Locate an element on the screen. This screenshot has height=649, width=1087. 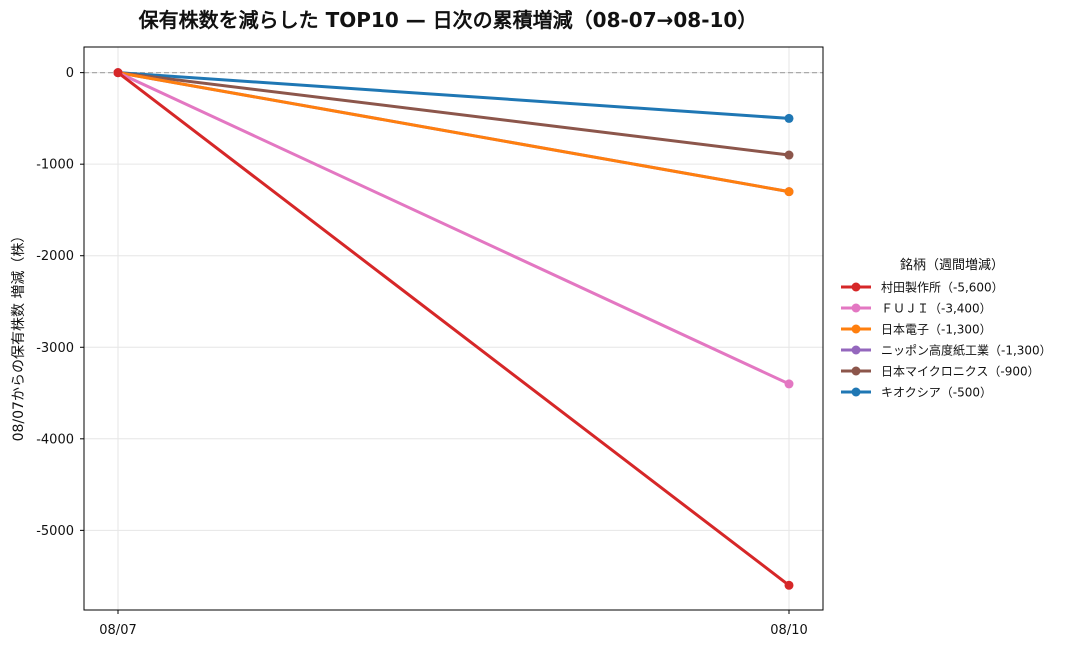
y-tick-label: 0 is located at coordinates (70, 73).